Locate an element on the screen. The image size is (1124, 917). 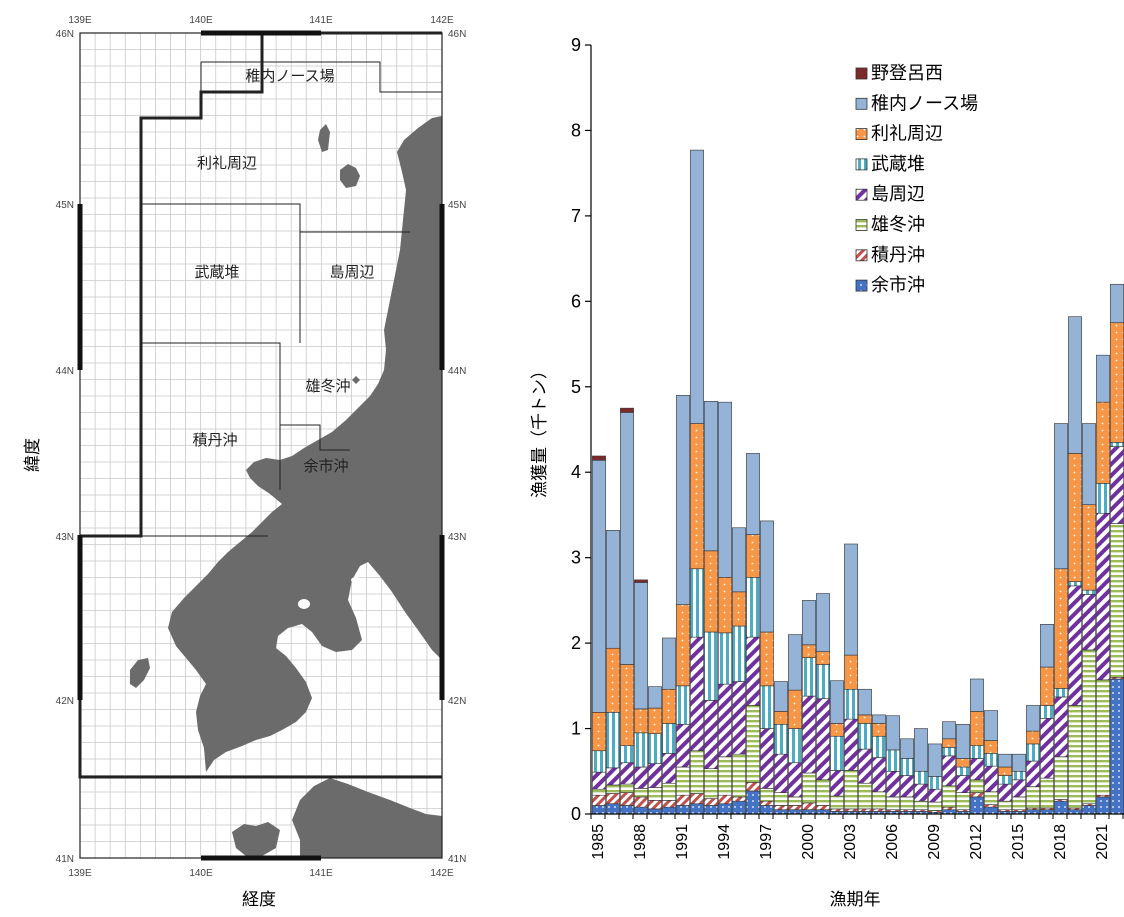
lon-label-bottom: 142E is located at coordinates (442, 873).